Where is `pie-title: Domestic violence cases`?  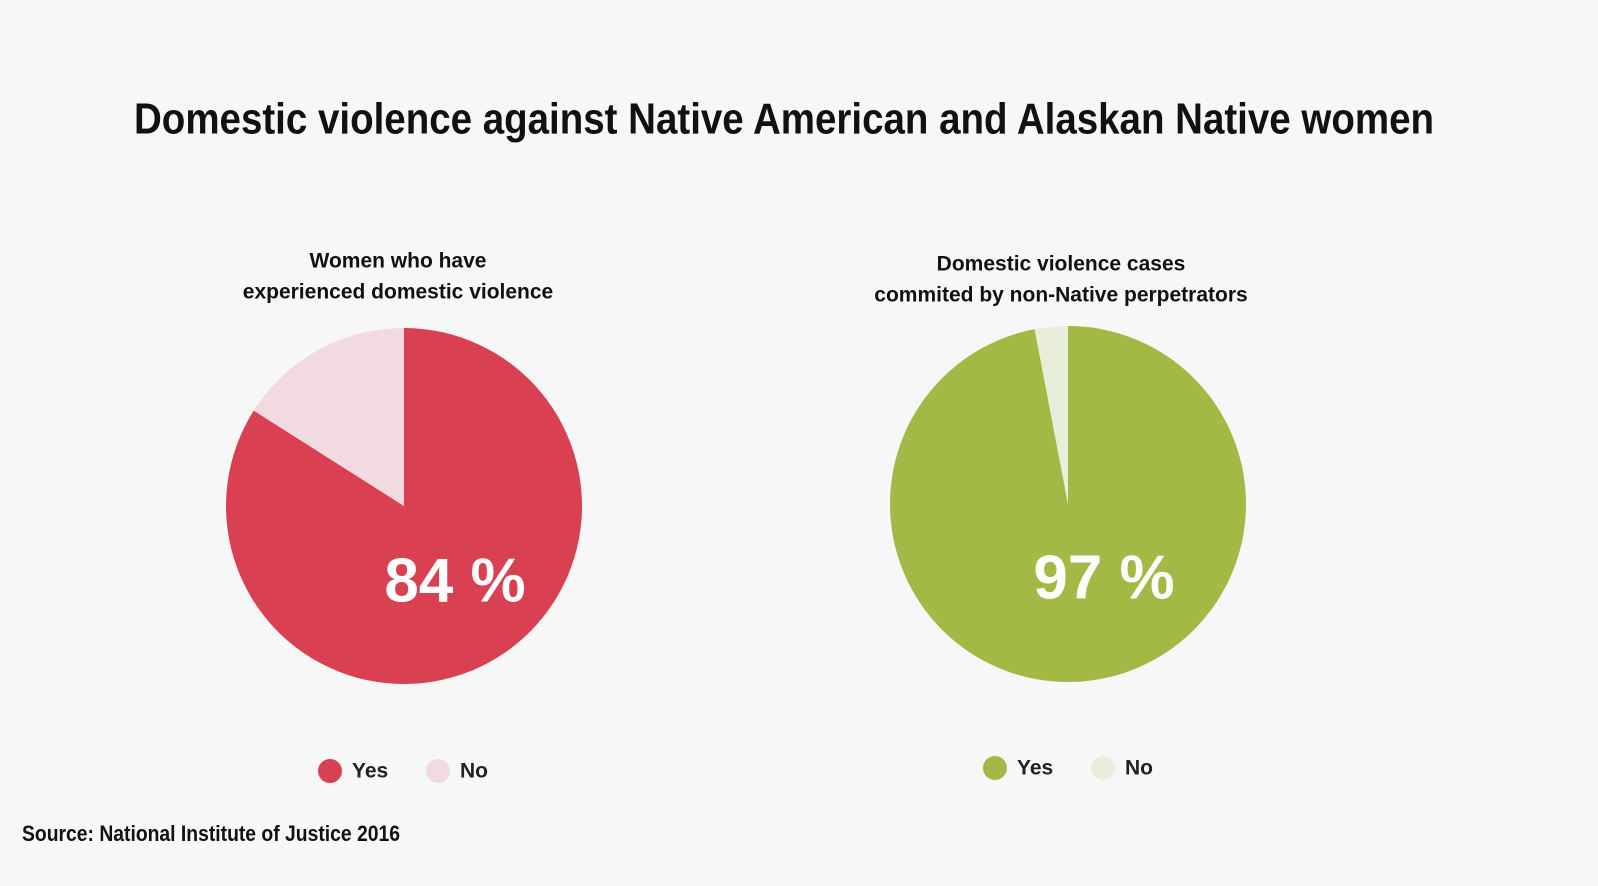
pie-title: Domestic violence cases is located at coordinates (1061, 264).